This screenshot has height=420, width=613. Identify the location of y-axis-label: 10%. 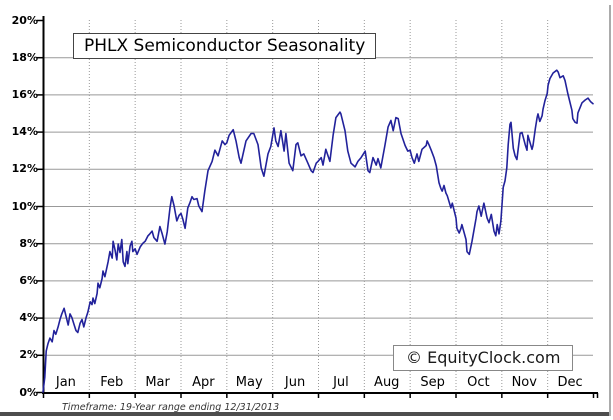
(24, 206).